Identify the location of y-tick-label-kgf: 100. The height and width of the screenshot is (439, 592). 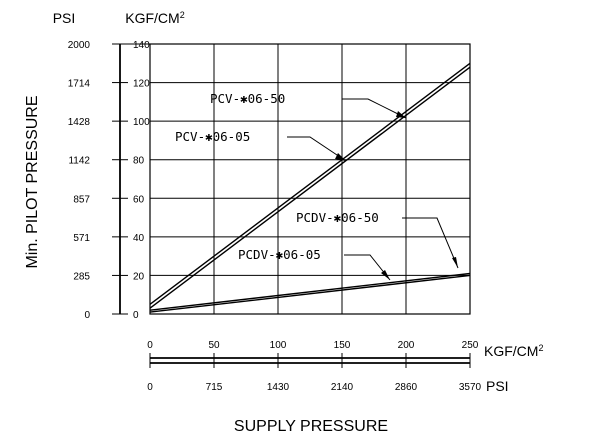
(141, 122).